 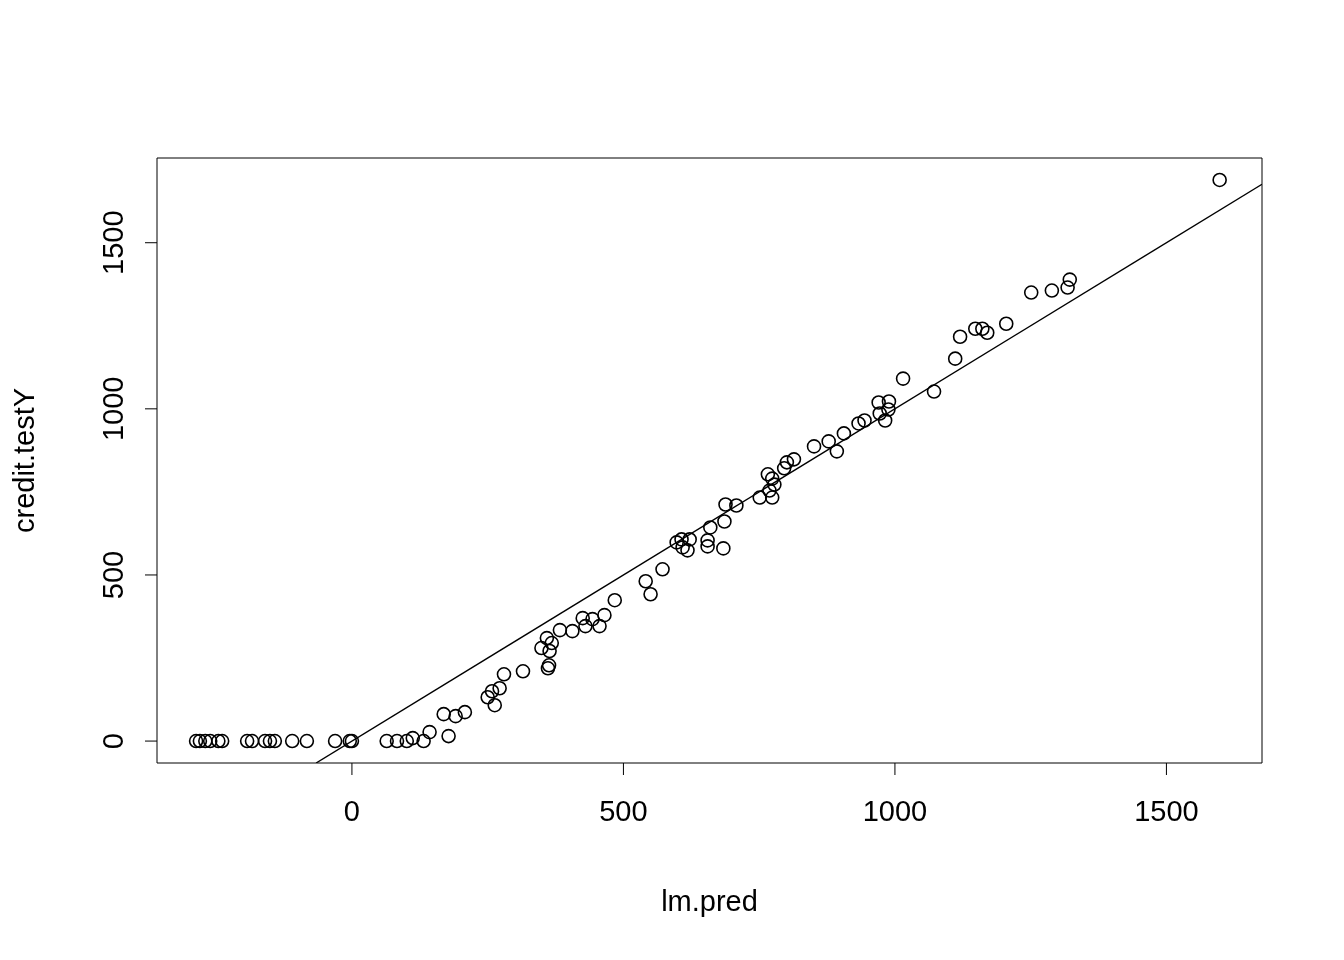 What do you see at coordinates (112, 242) in the screenshot?
I see `y-tick-label: 1500` at bounding box center [112, 242].